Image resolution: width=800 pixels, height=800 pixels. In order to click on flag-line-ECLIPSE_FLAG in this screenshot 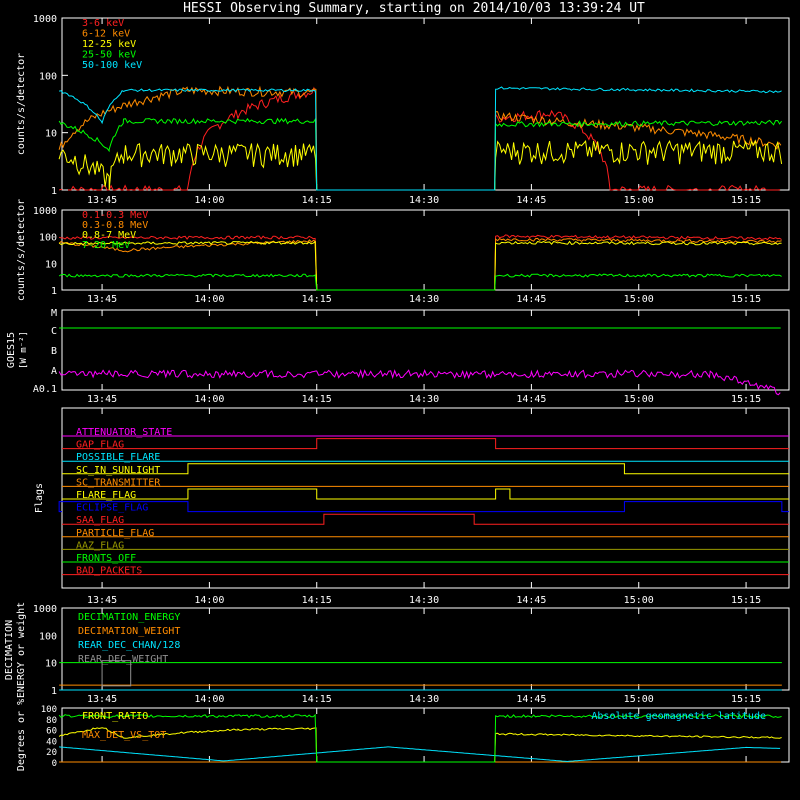, I will do `click(423, 507)`.